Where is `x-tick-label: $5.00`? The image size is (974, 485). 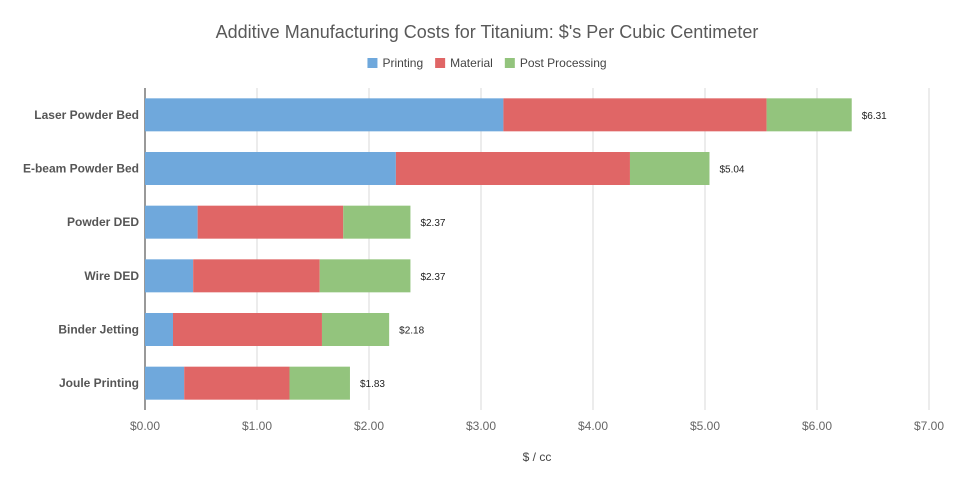 x-tick-label: $5.00 is located at coordinates (705, 426).